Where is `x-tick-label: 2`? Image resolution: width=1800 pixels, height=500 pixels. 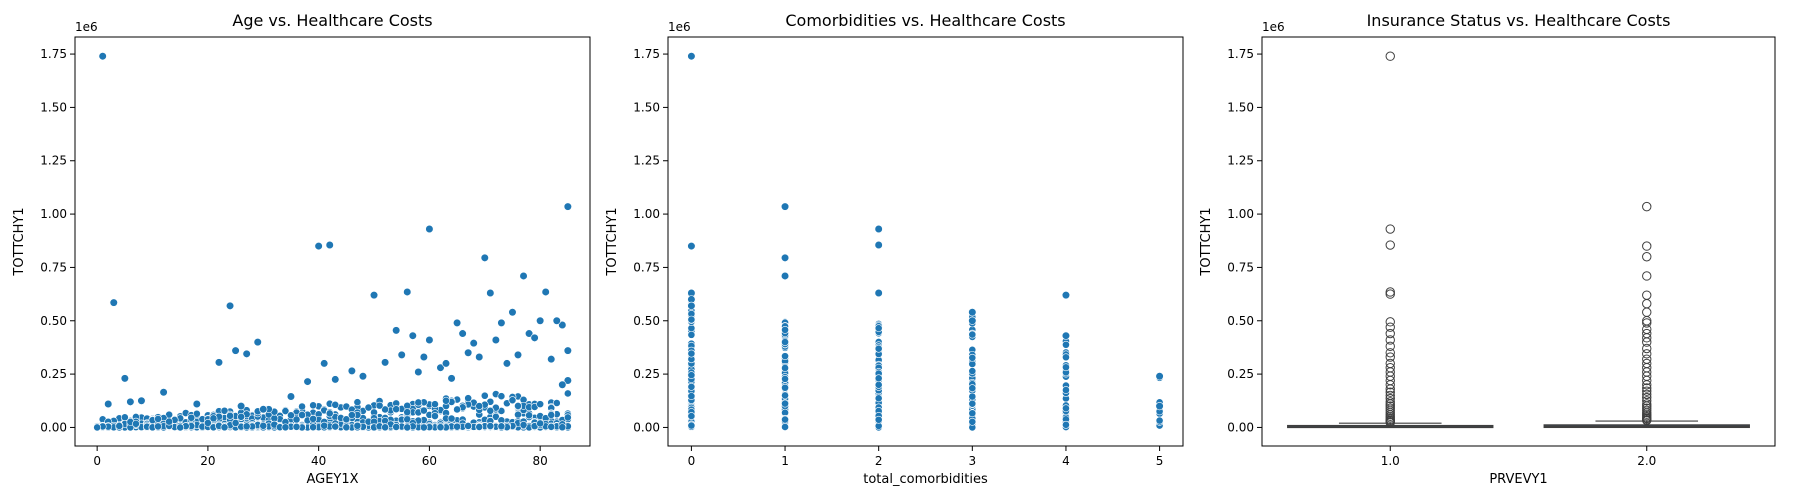
x-tick-label: 2 is located at coordinates (879, 461).